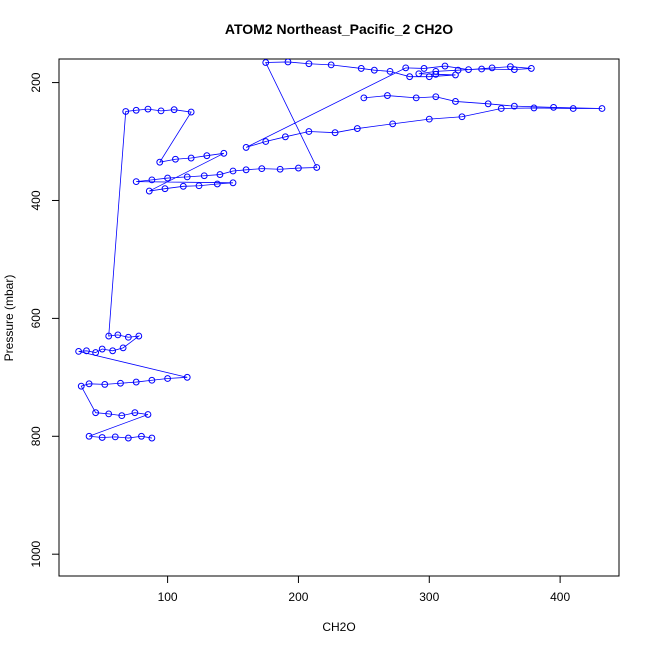 The width and height of the screenshot is (650, 650). I want to click on y-tick-label: 800, so click(36, 436).